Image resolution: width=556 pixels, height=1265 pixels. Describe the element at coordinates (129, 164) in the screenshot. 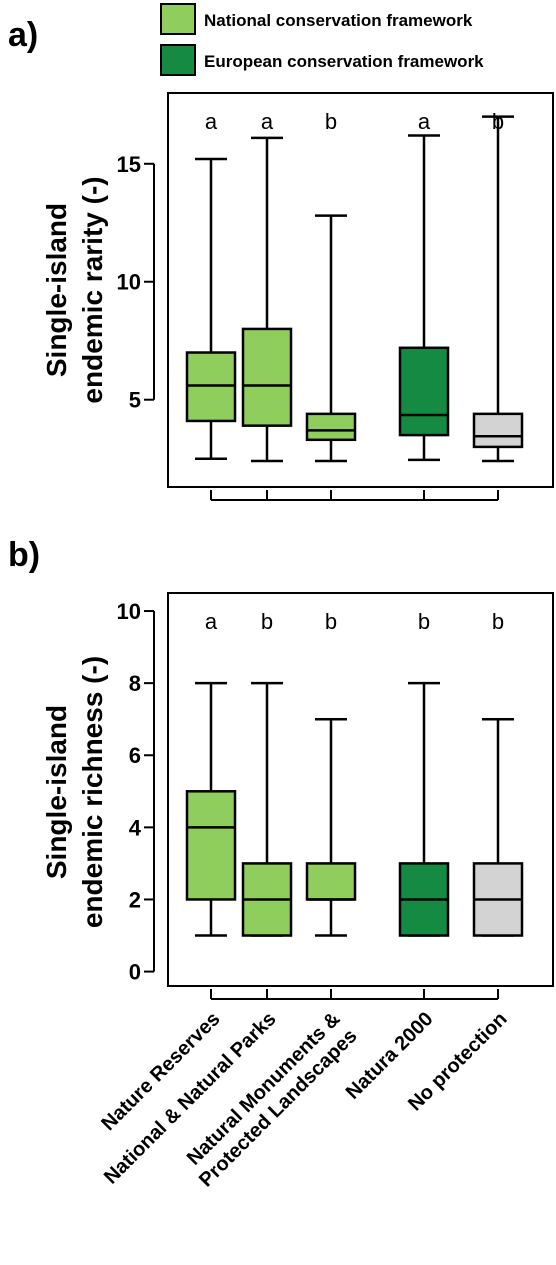

I see `y-tick-label: 15` at that location.